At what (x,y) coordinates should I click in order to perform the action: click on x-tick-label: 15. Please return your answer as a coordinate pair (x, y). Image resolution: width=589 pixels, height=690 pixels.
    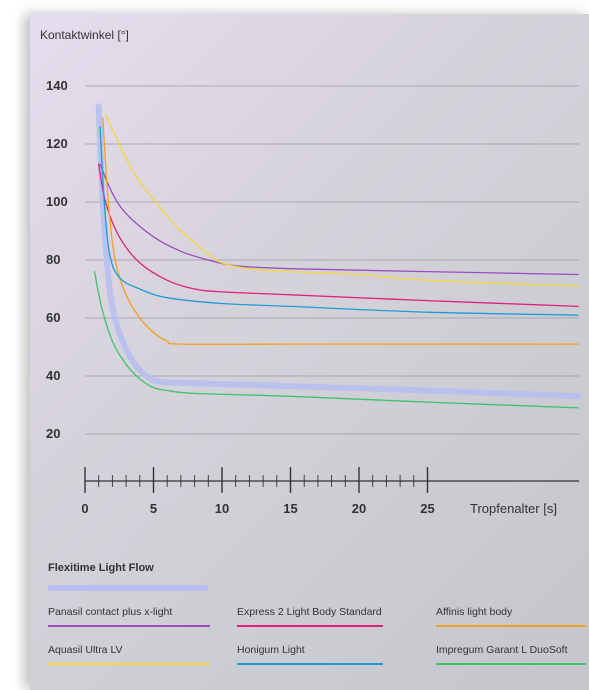
    Looking at the image, I should click on (290, 508).